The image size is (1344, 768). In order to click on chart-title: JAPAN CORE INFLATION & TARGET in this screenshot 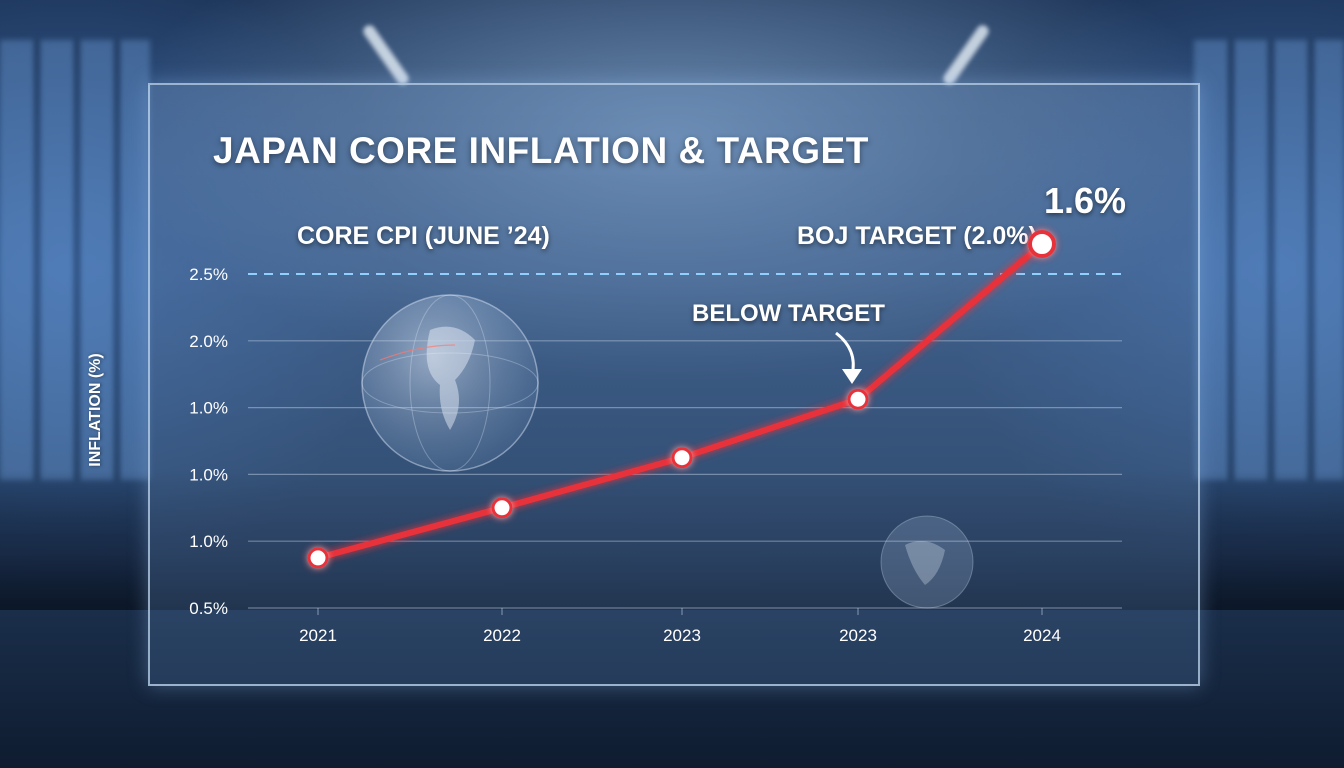, I will do `click(541, 150)`.